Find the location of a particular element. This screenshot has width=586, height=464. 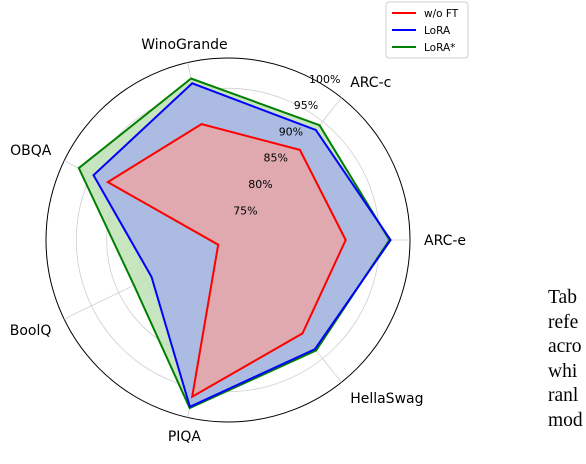

radial-tick-label: 95% is located at coordinates (306, 105).